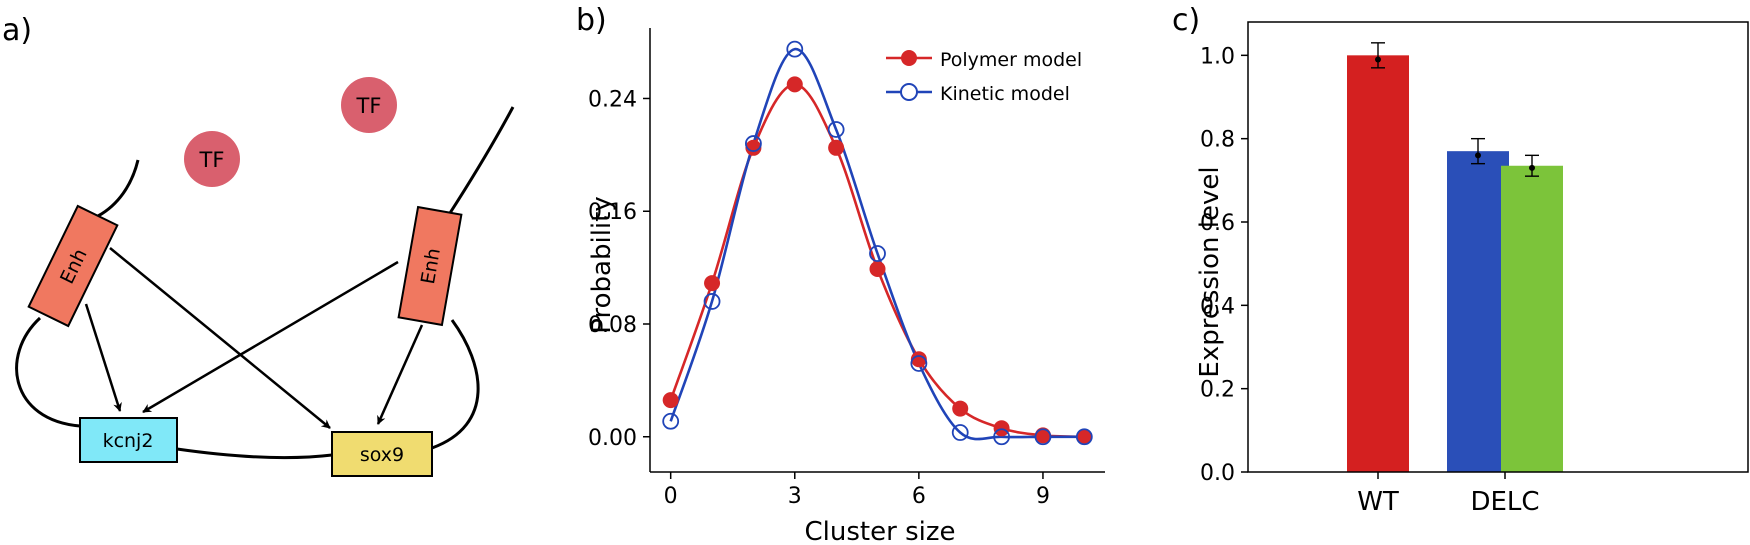 The image size is (1750, 545). Describe the element at coordinates (1005, 94) in the screenshot. I see `legend-kinetic-label: Kinetic model` at that location.